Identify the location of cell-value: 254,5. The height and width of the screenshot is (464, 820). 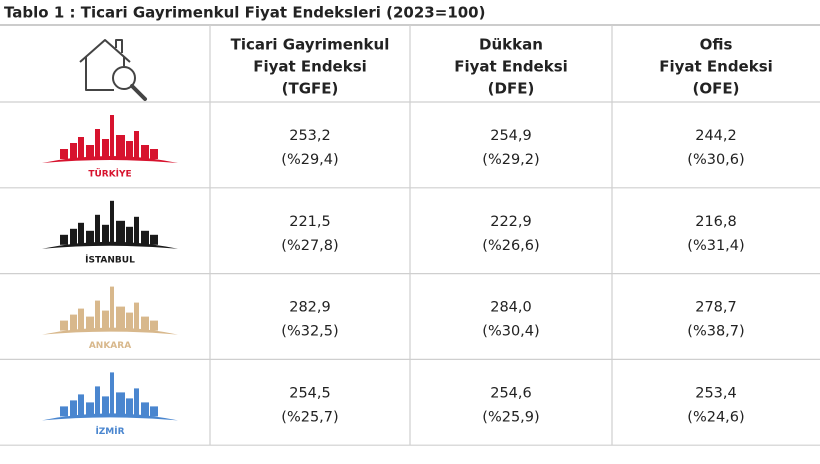
(310, 393).